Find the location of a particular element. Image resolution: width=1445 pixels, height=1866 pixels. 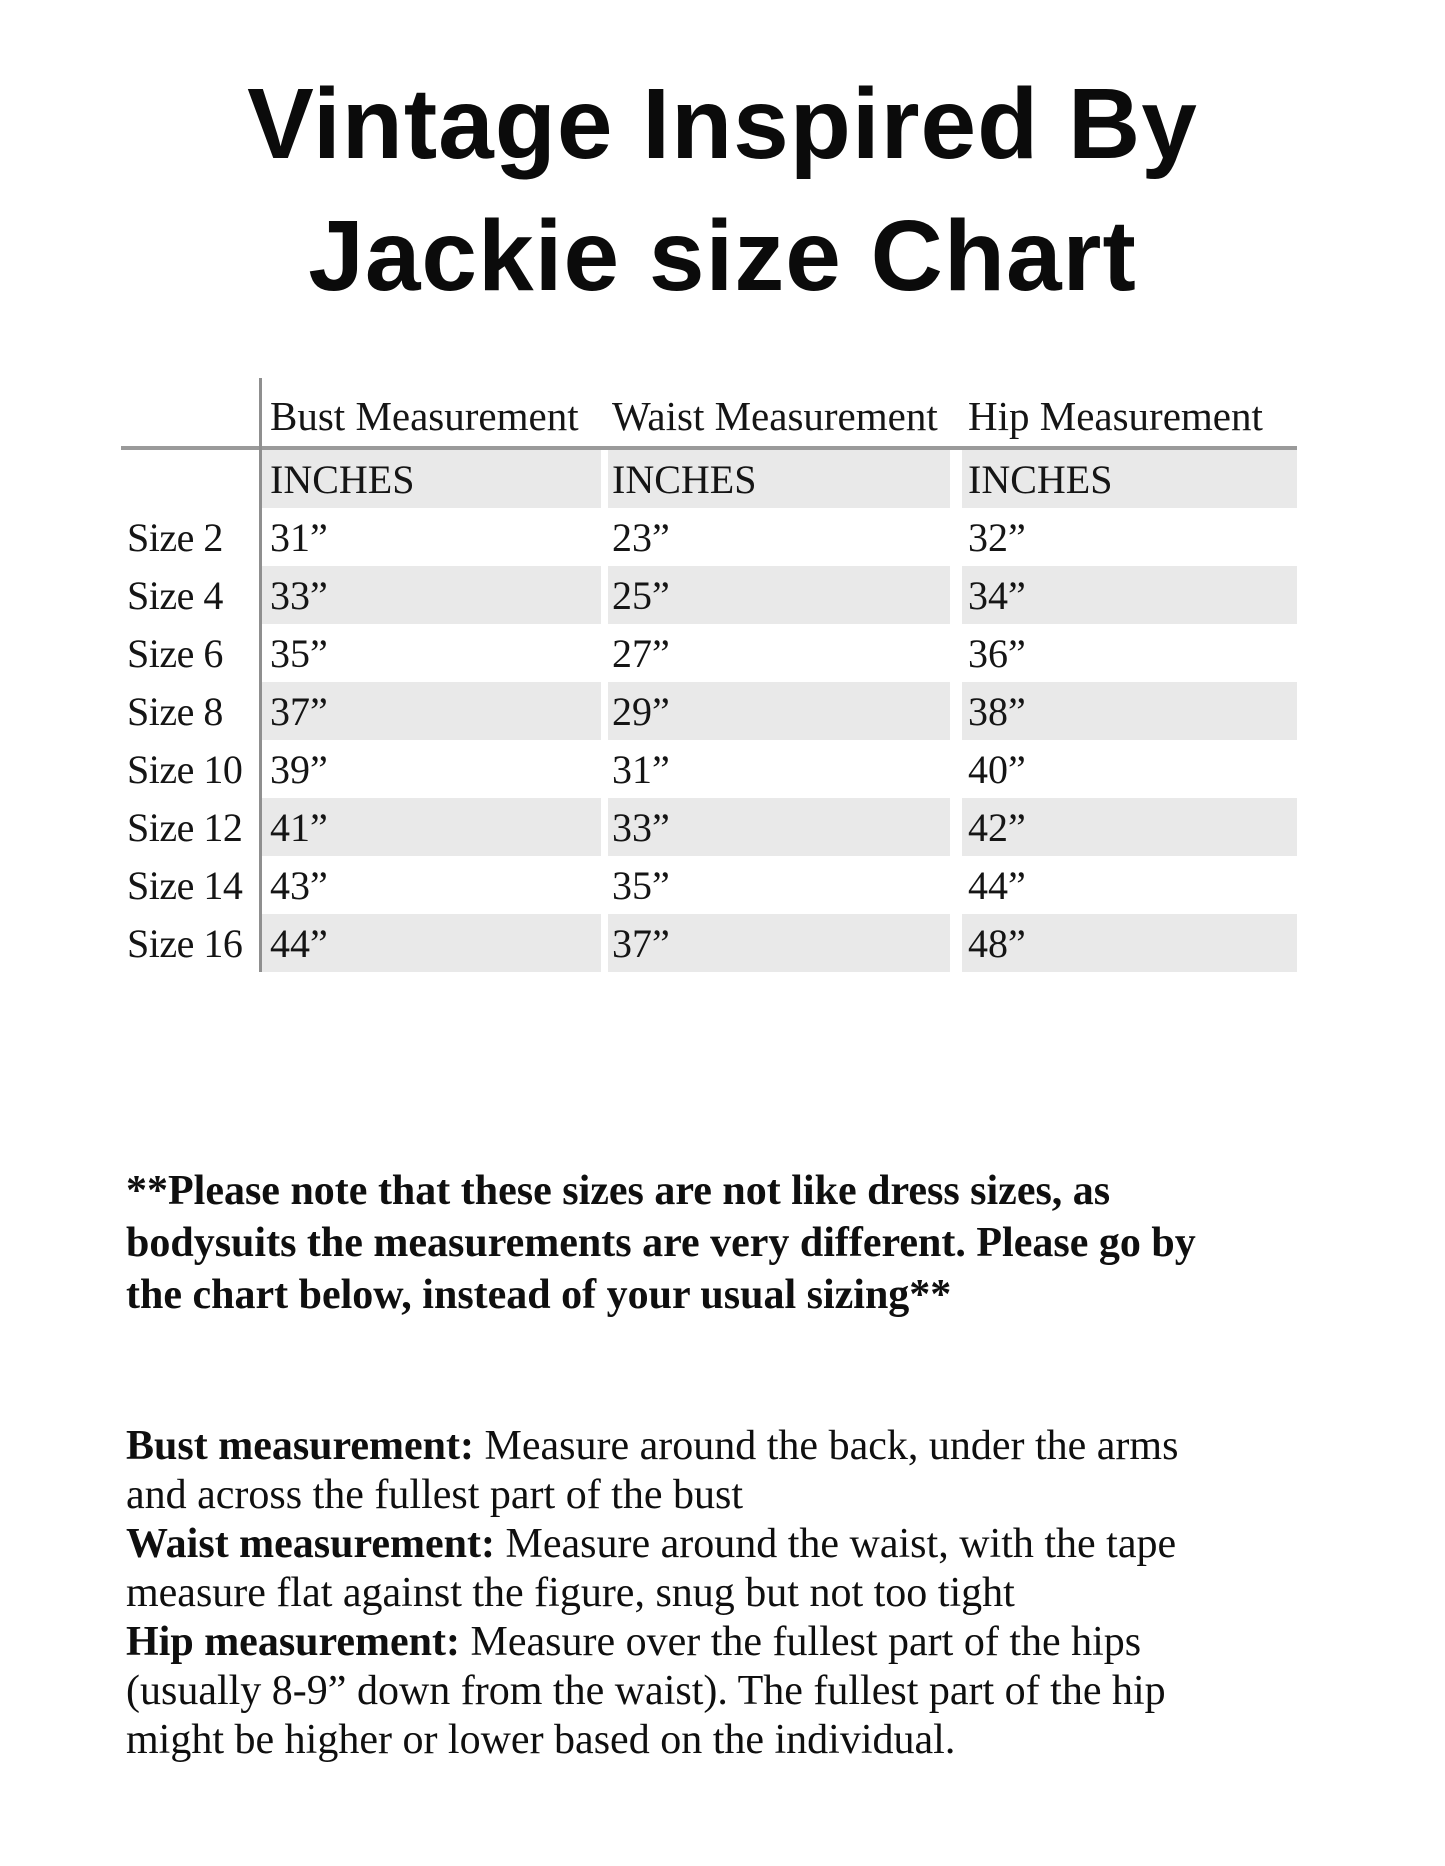

hip-value: 42” is located at coordinates (1129, 827).